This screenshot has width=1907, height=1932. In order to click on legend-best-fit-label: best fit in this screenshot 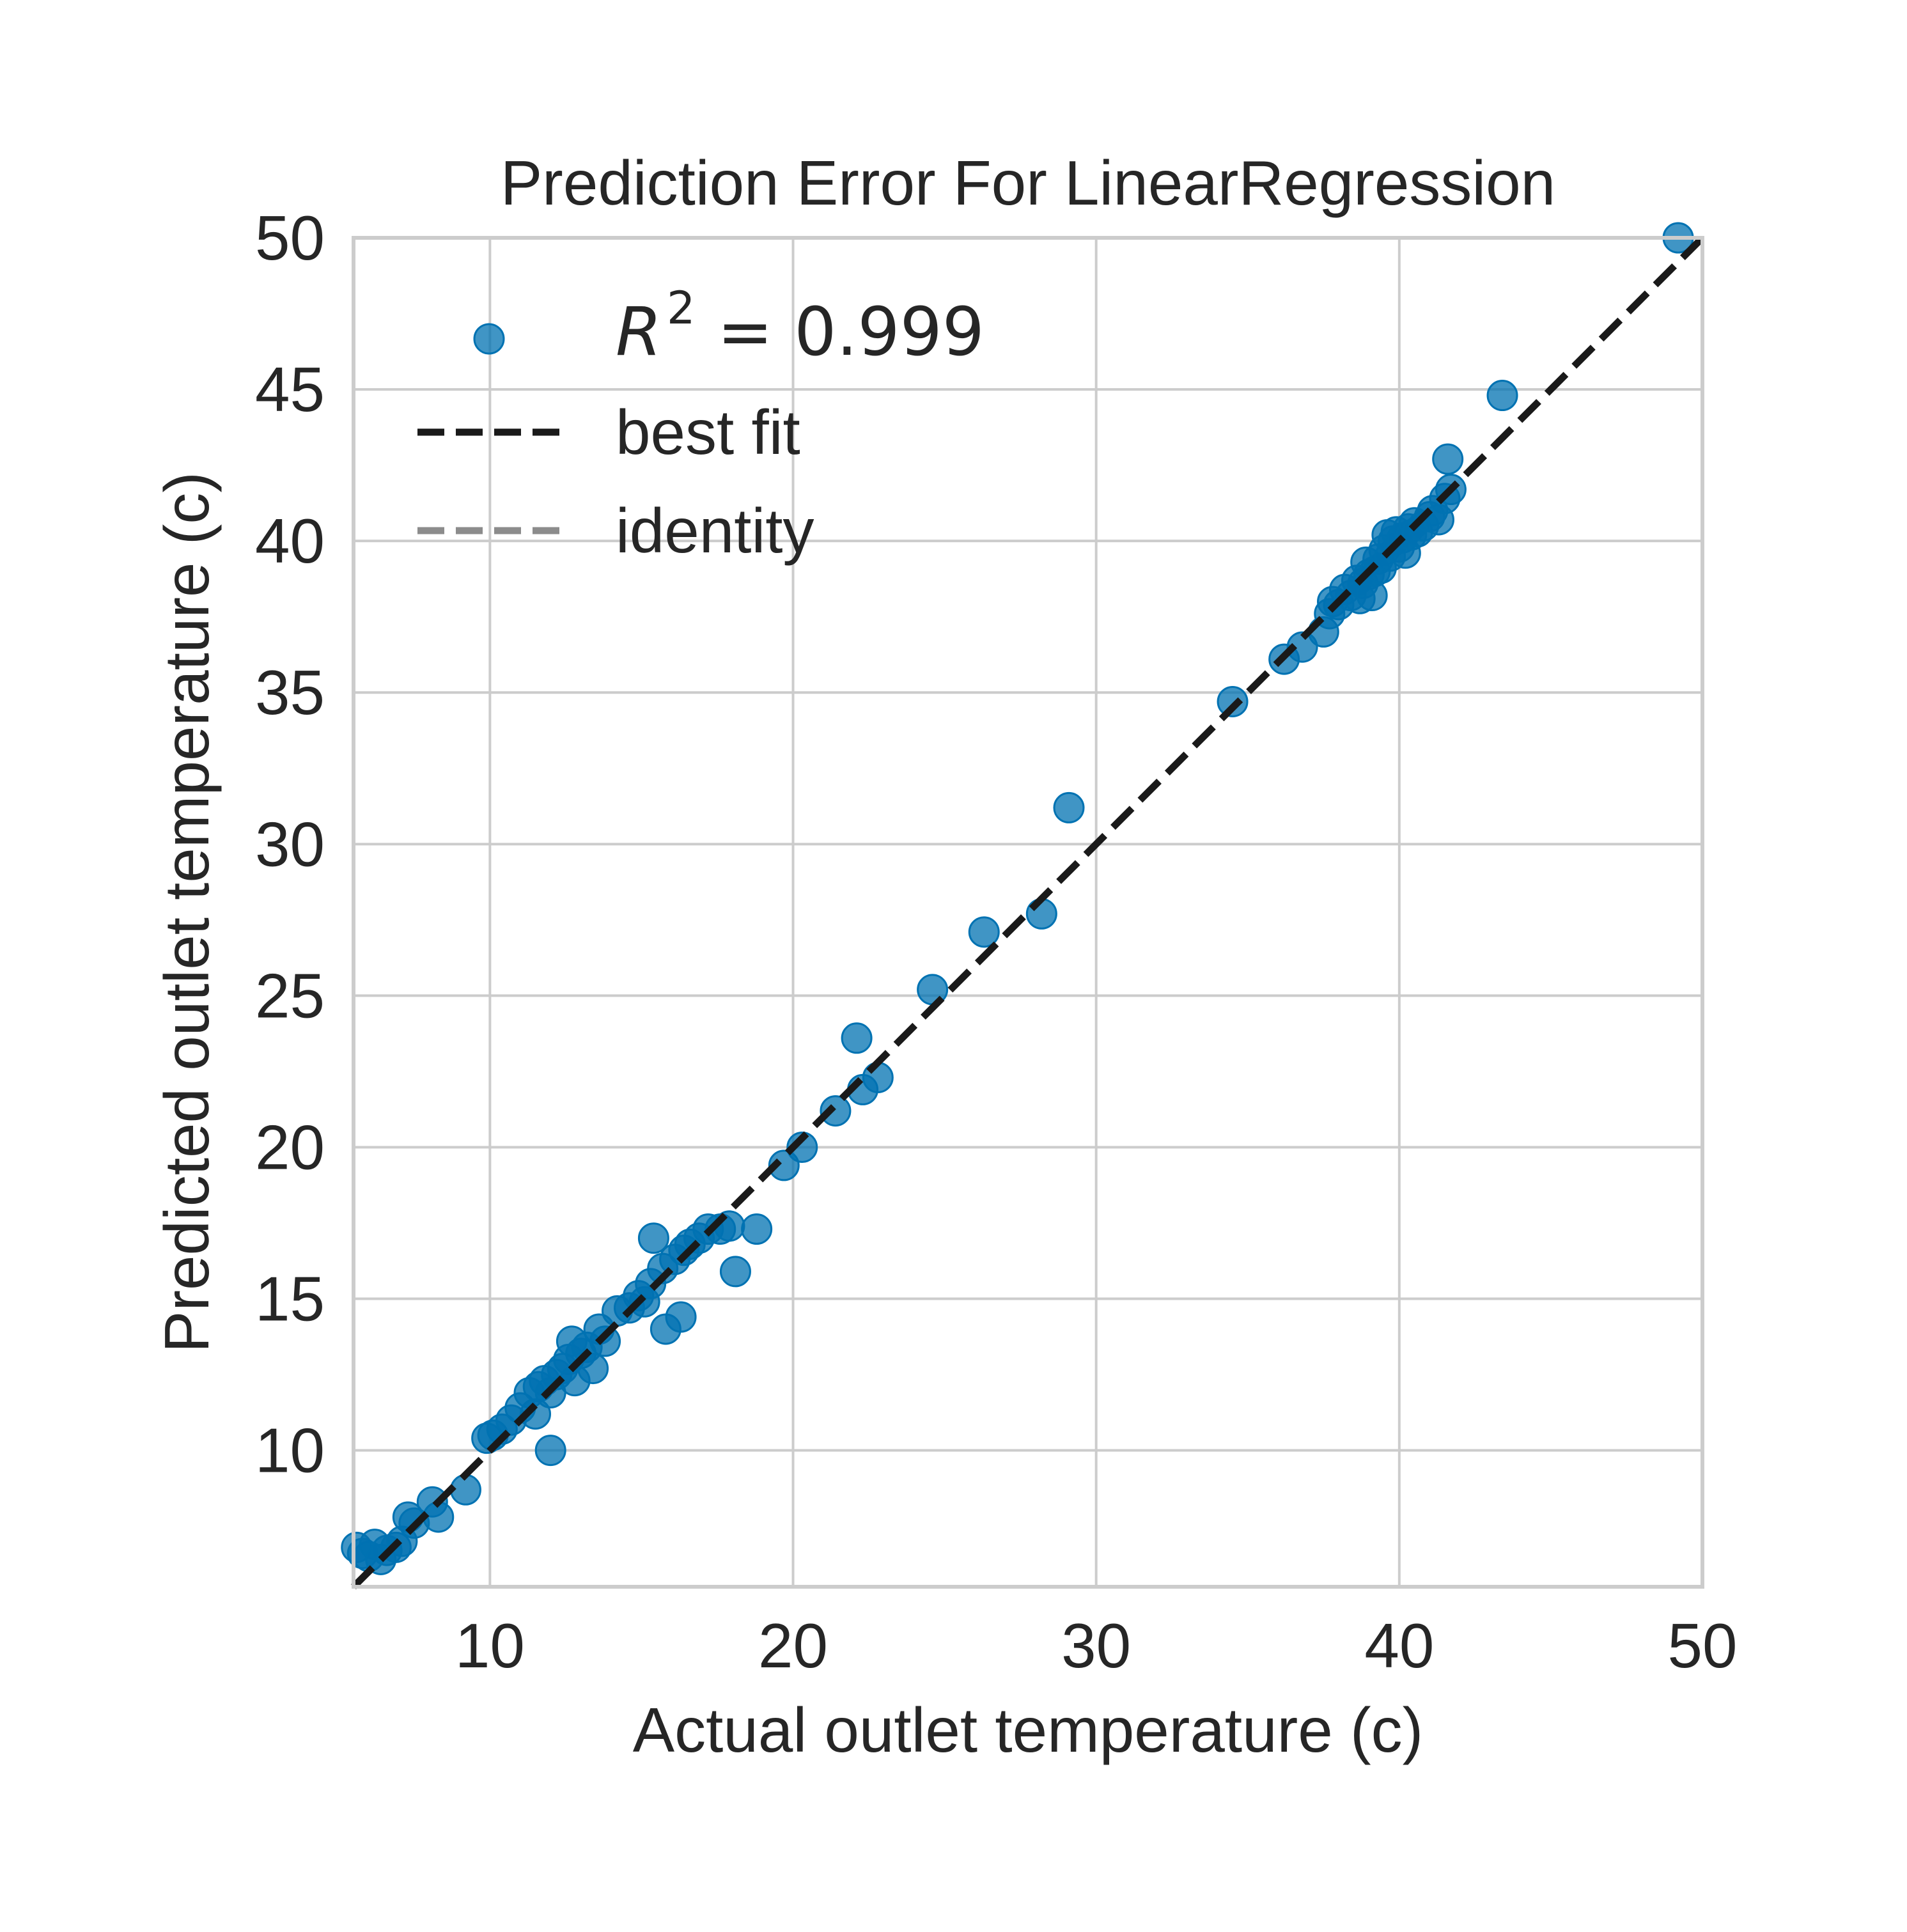, I will do `click(708, 432)`.